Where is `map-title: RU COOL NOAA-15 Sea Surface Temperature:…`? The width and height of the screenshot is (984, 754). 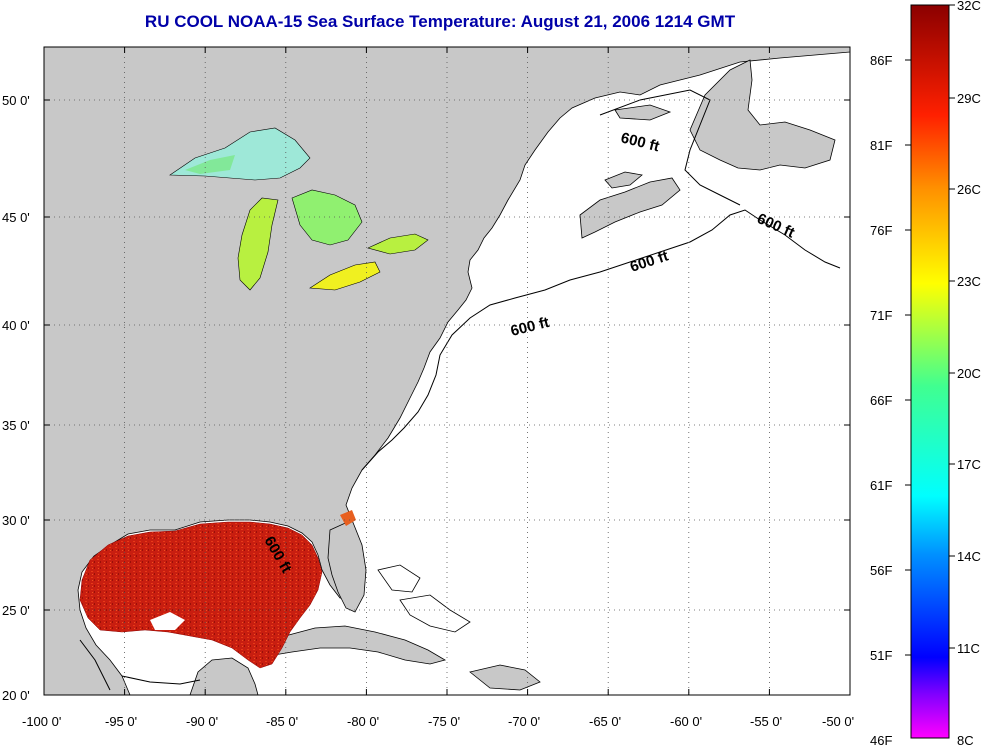
map-title: RU COOL NOAA-15 Sea Surface Temperature:… is located at coordinates (440, 21).